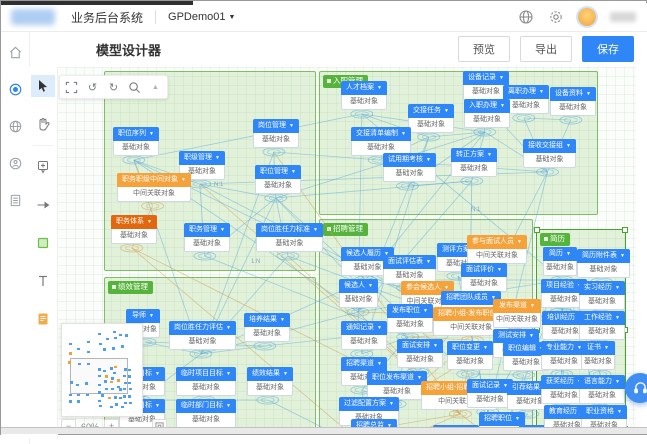 This screenshot has width=647, height=444. Describe the element at coordinates (556, 17) in the screenshot. I see `gear-icon` at that location.